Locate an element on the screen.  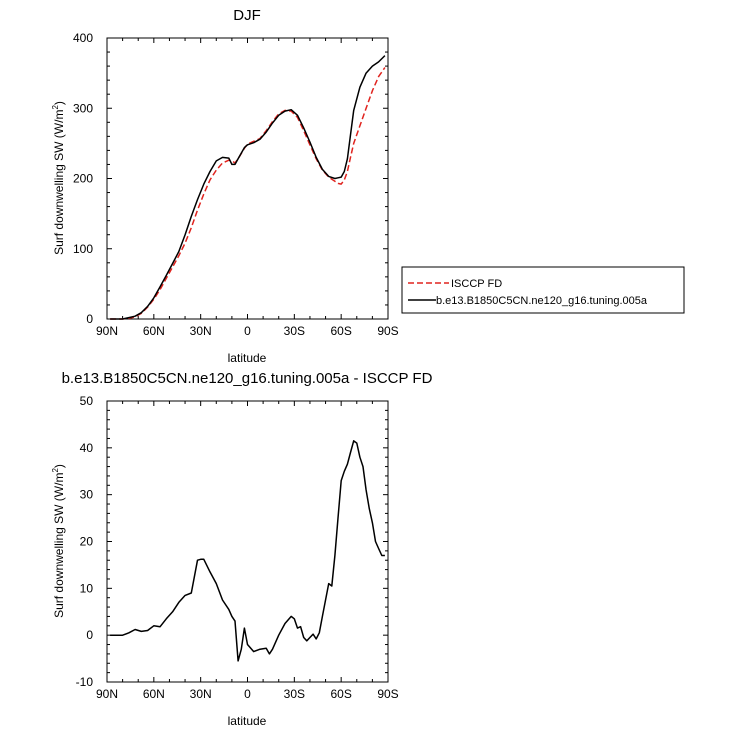
bottom-y-axis-label-close: ) is located at coordinates (59, 466).